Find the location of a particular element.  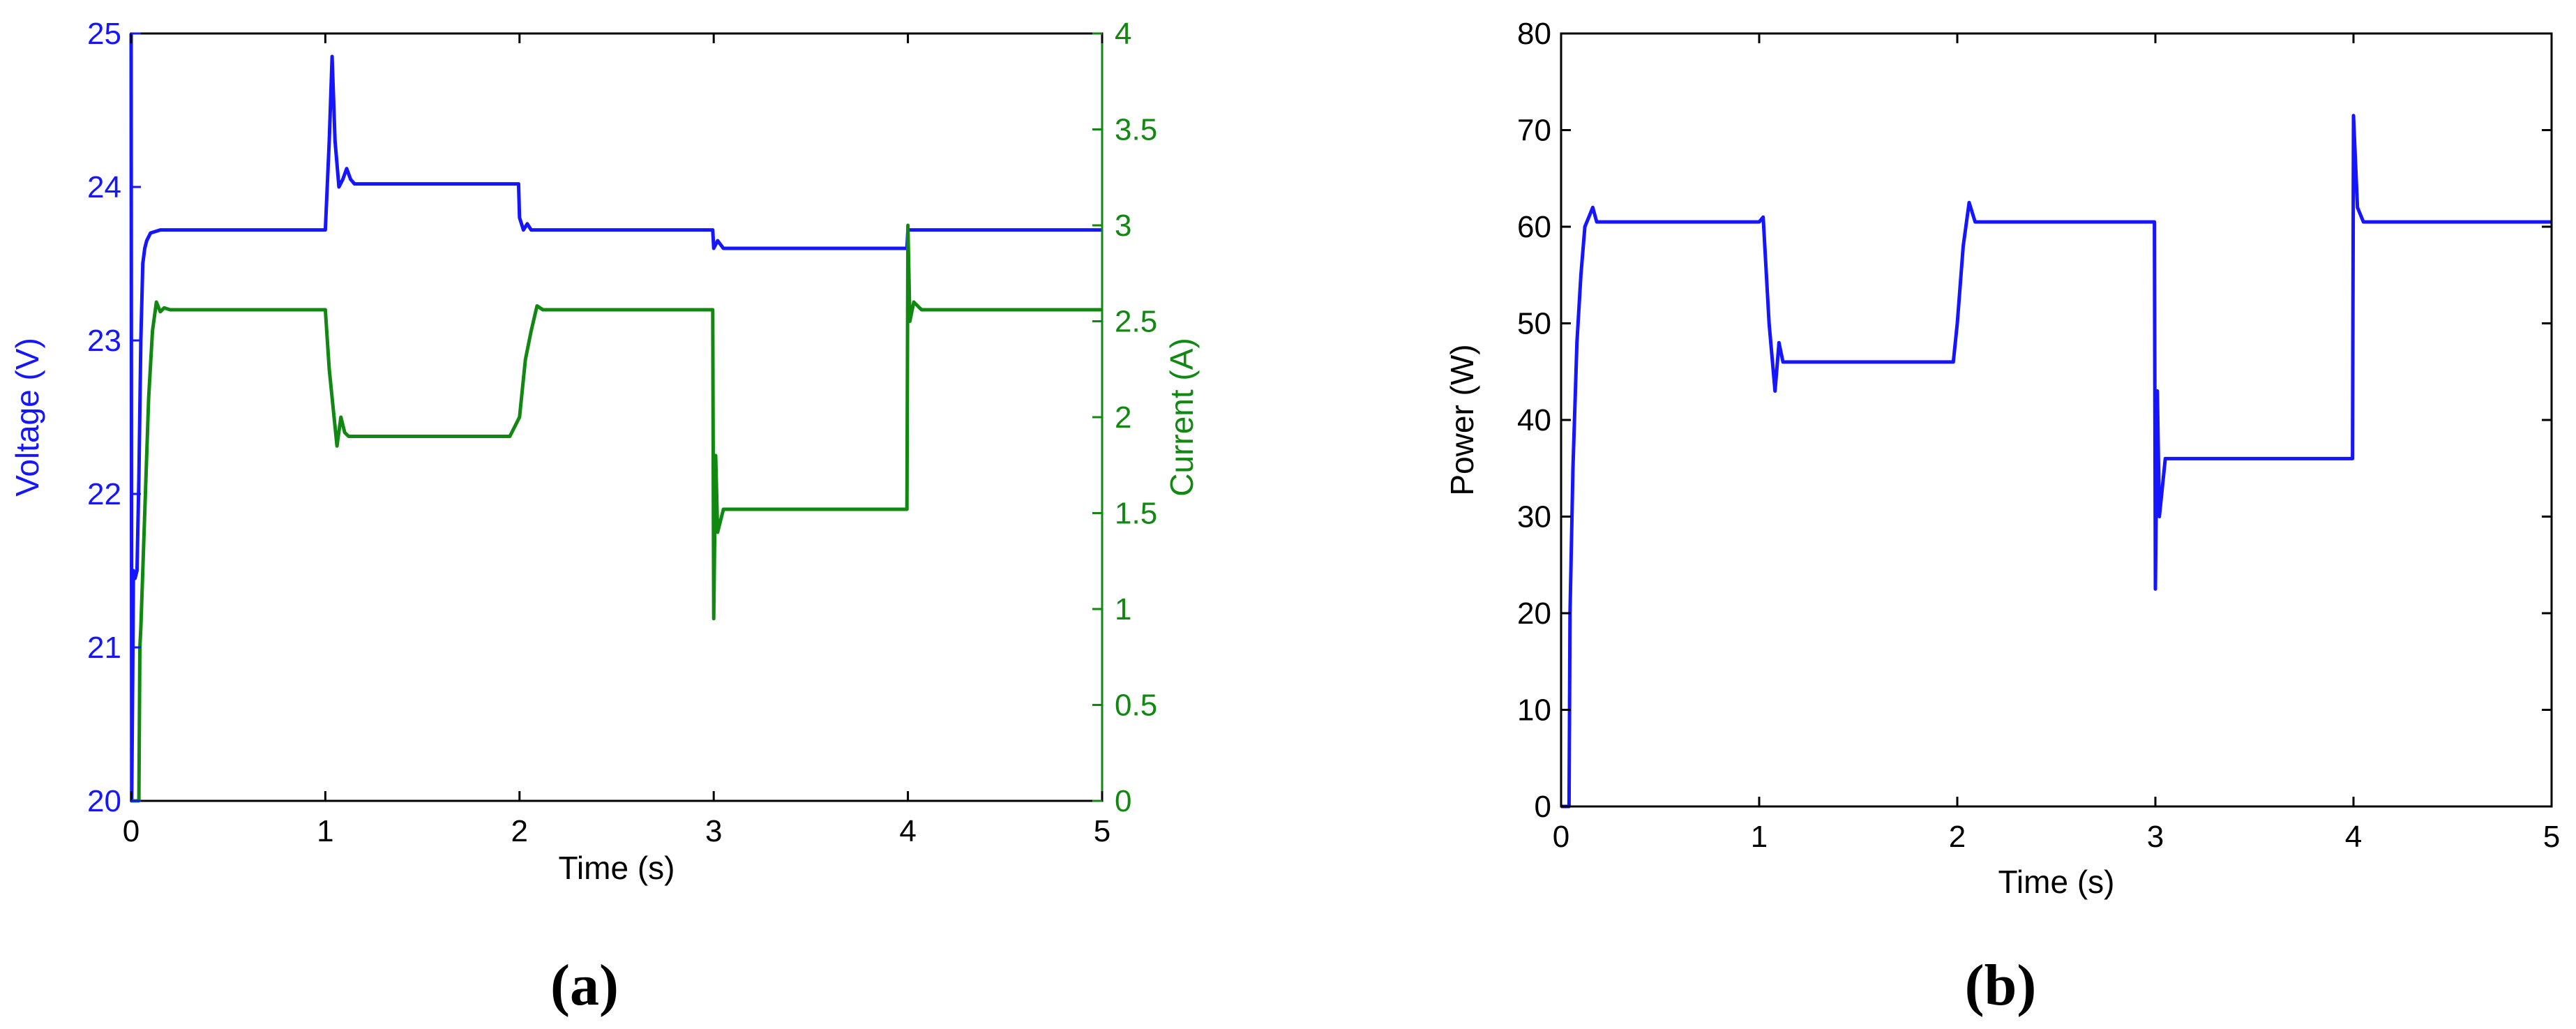

chart-a-y2tick-label: 2 is located at coordinates (1123, 417).